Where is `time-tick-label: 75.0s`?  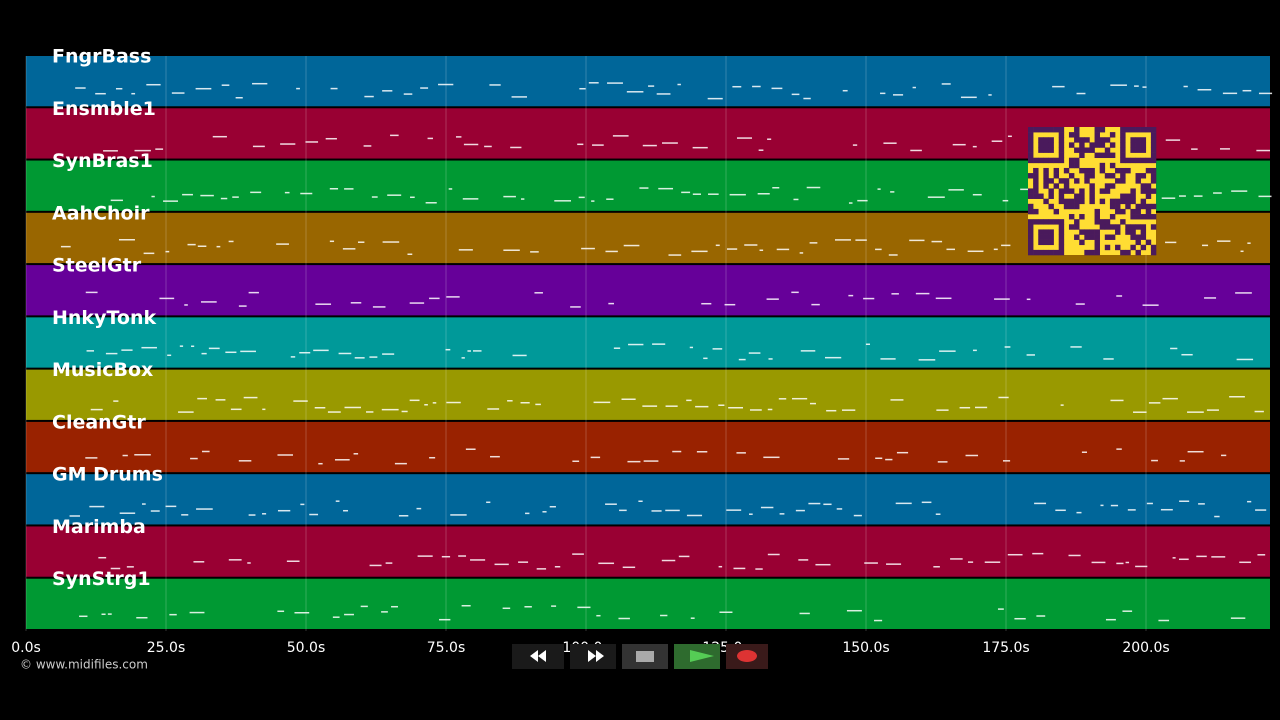
time-tick-label: 75.0s is located at coordinates (446, 648).